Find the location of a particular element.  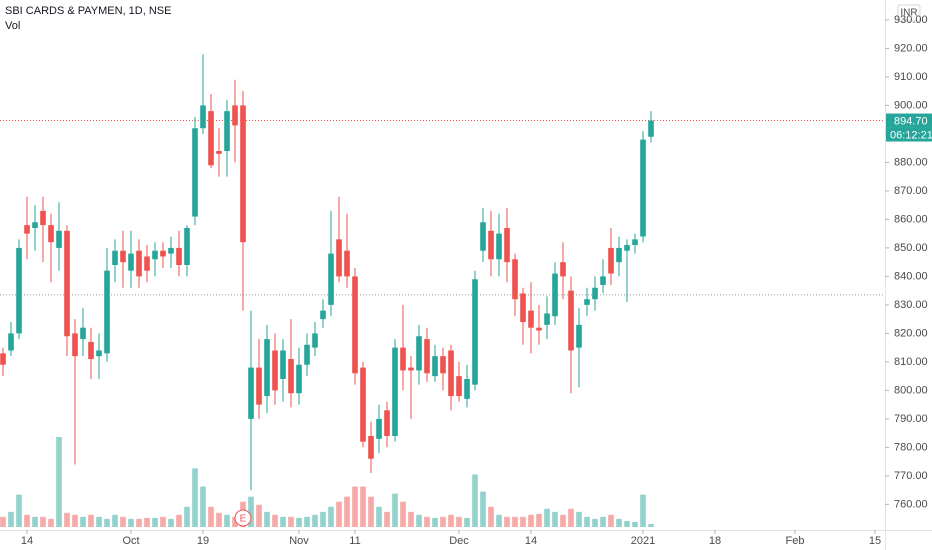

y-tick-label: 790.00 is located at coordinates (911, 419).